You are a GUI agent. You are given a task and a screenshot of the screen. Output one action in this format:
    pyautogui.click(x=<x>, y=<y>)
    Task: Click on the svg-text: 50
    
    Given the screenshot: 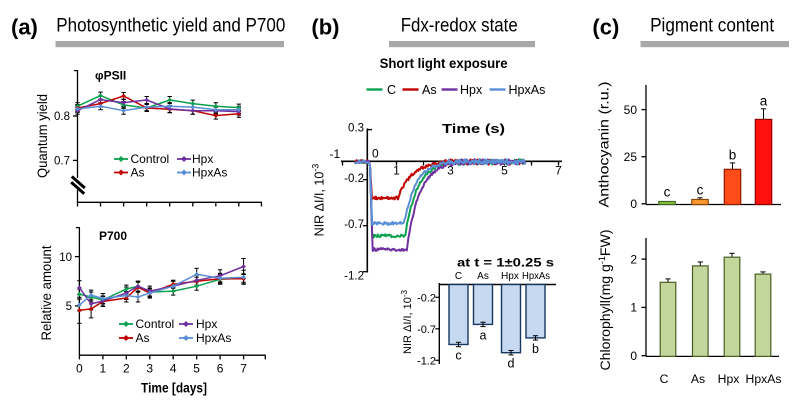 What is the action you would take?
    pyautogui.click(x=631, y=110)
    